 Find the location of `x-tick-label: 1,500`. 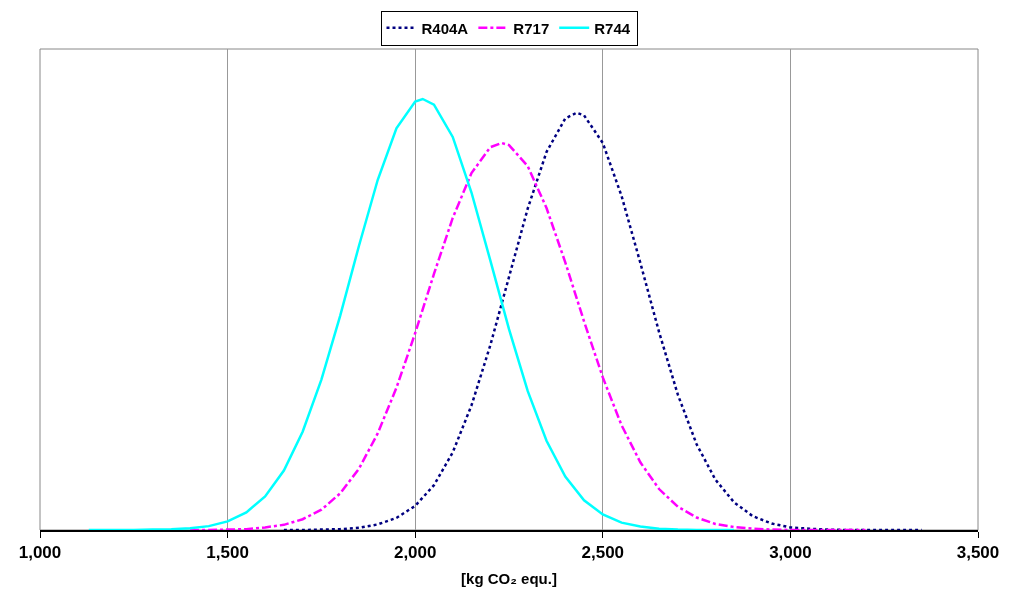

x-tick-label: 1,500 is located at coordinates (227, 553).